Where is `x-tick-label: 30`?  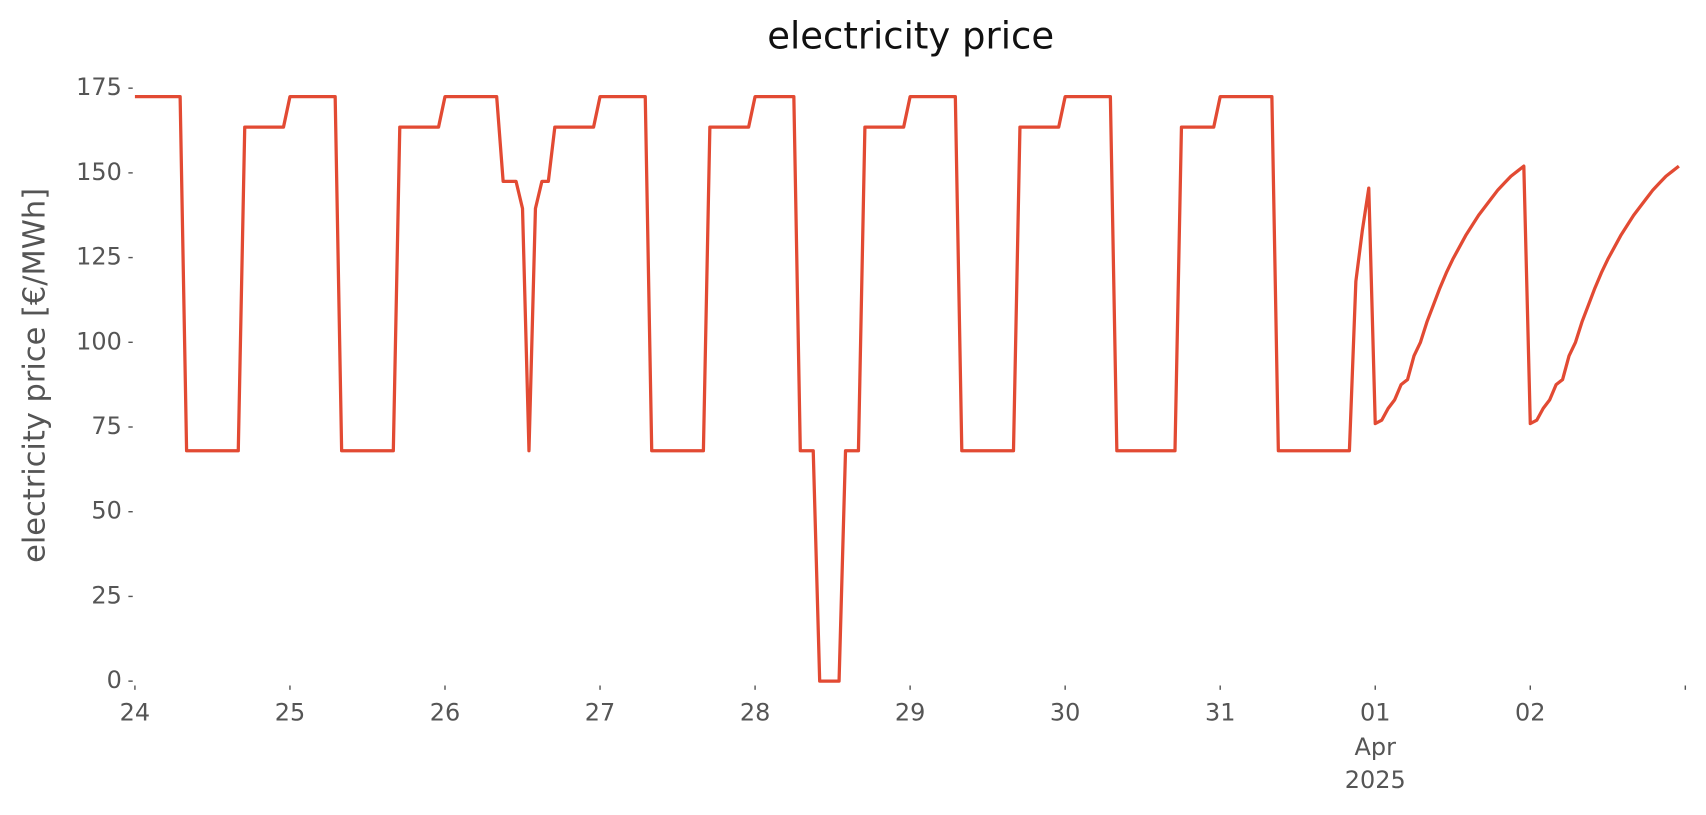
x-tick-label: 30 is located at coordinates (1065, 712).